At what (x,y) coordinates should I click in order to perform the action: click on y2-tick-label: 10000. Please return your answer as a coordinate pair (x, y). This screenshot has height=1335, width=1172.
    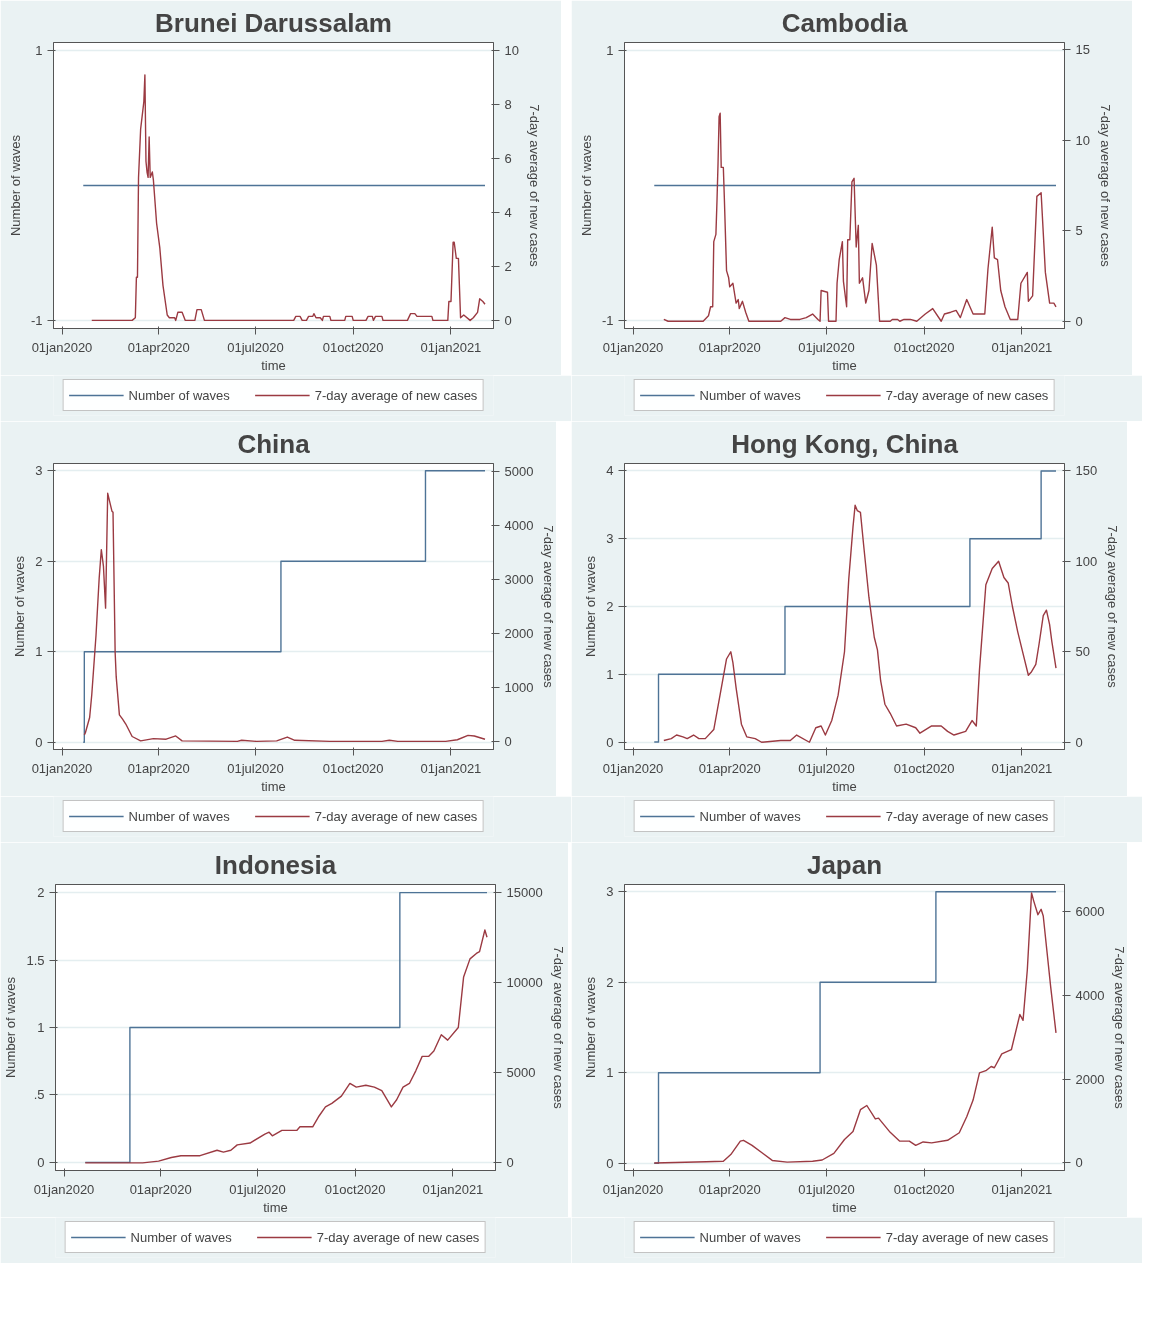
    Looking at the image, I should click on (524, 982).